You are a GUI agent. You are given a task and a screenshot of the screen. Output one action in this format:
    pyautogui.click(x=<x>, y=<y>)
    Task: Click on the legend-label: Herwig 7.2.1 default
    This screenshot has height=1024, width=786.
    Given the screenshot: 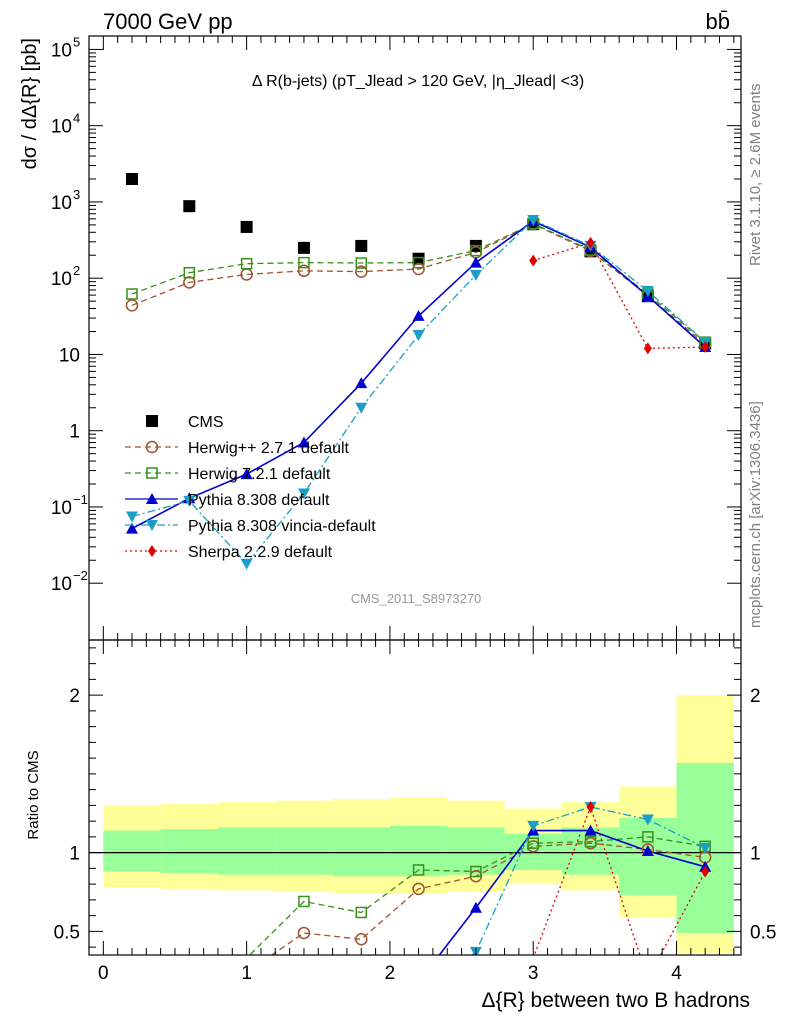 What is the action you would take?
    pyautogui.click(x=259, y=474)
    